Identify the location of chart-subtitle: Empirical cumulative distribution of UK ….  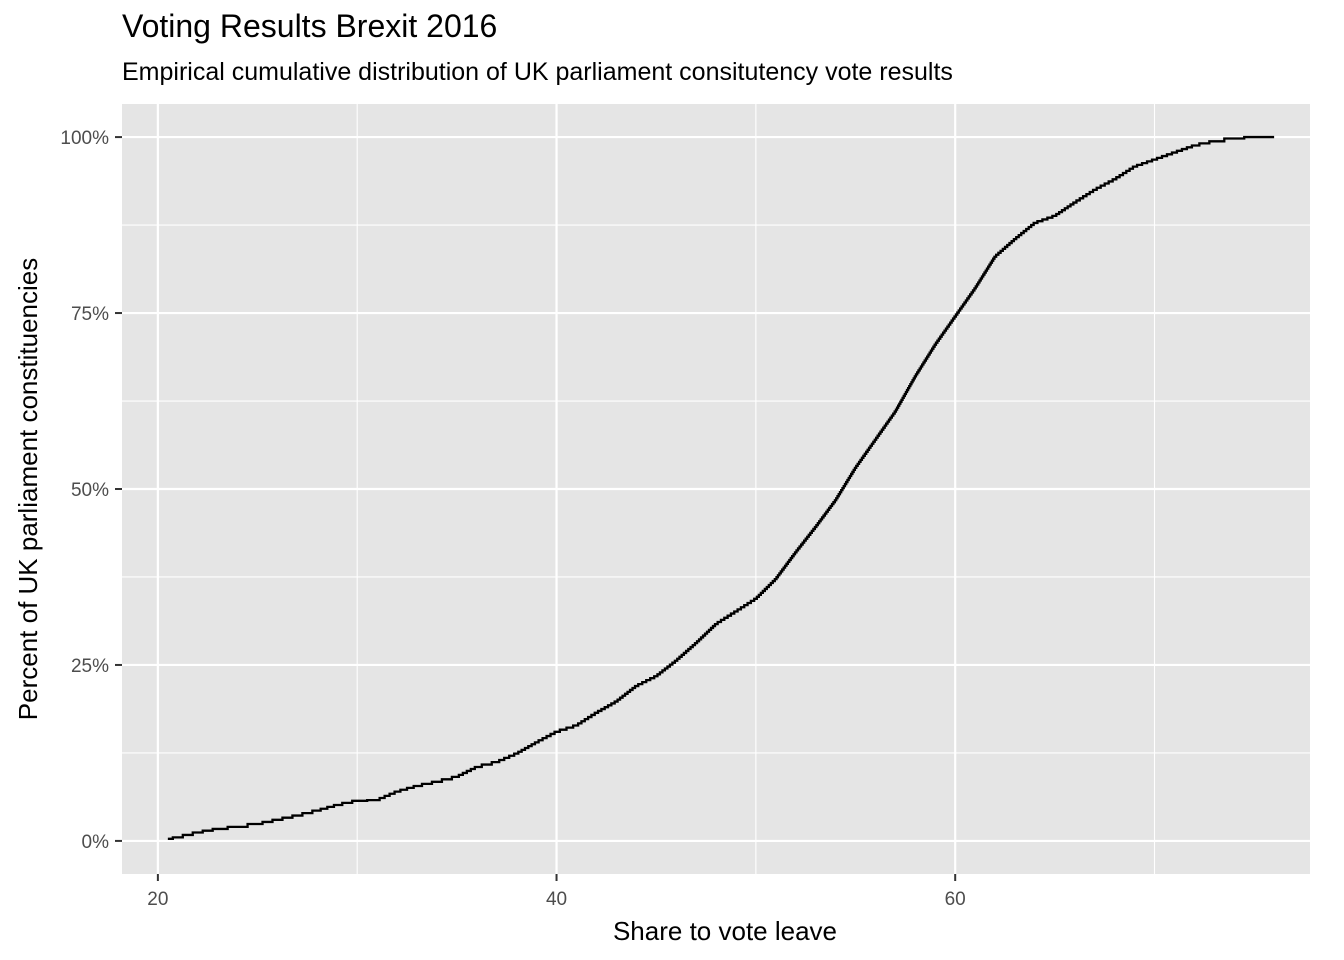
(537, 72).